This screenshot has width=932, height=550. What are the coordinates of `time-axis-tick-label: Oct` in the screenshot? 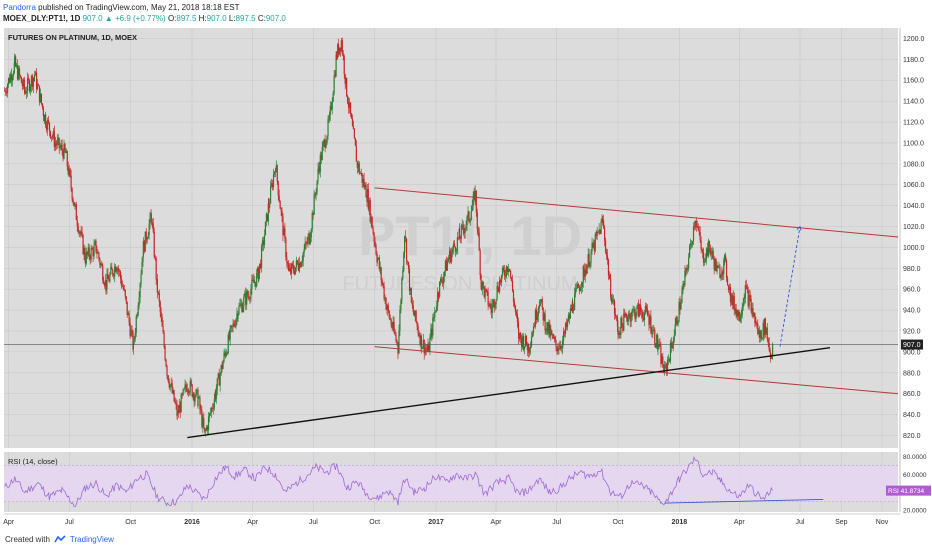 It's located at (374, 522).